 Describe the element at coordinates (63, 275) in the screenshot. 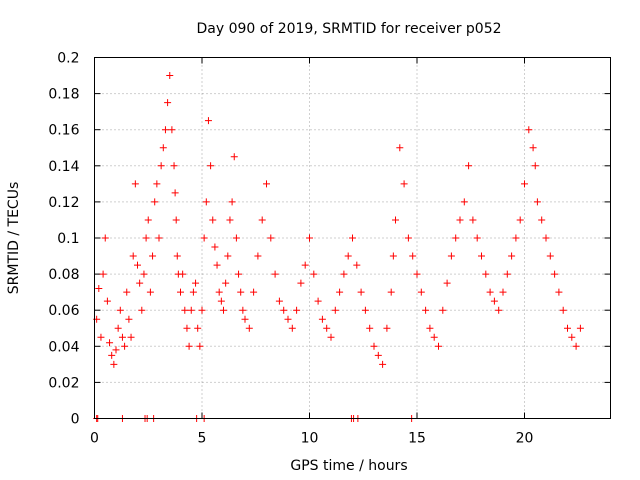

I see `y-tick-label: 0.08` at that location.